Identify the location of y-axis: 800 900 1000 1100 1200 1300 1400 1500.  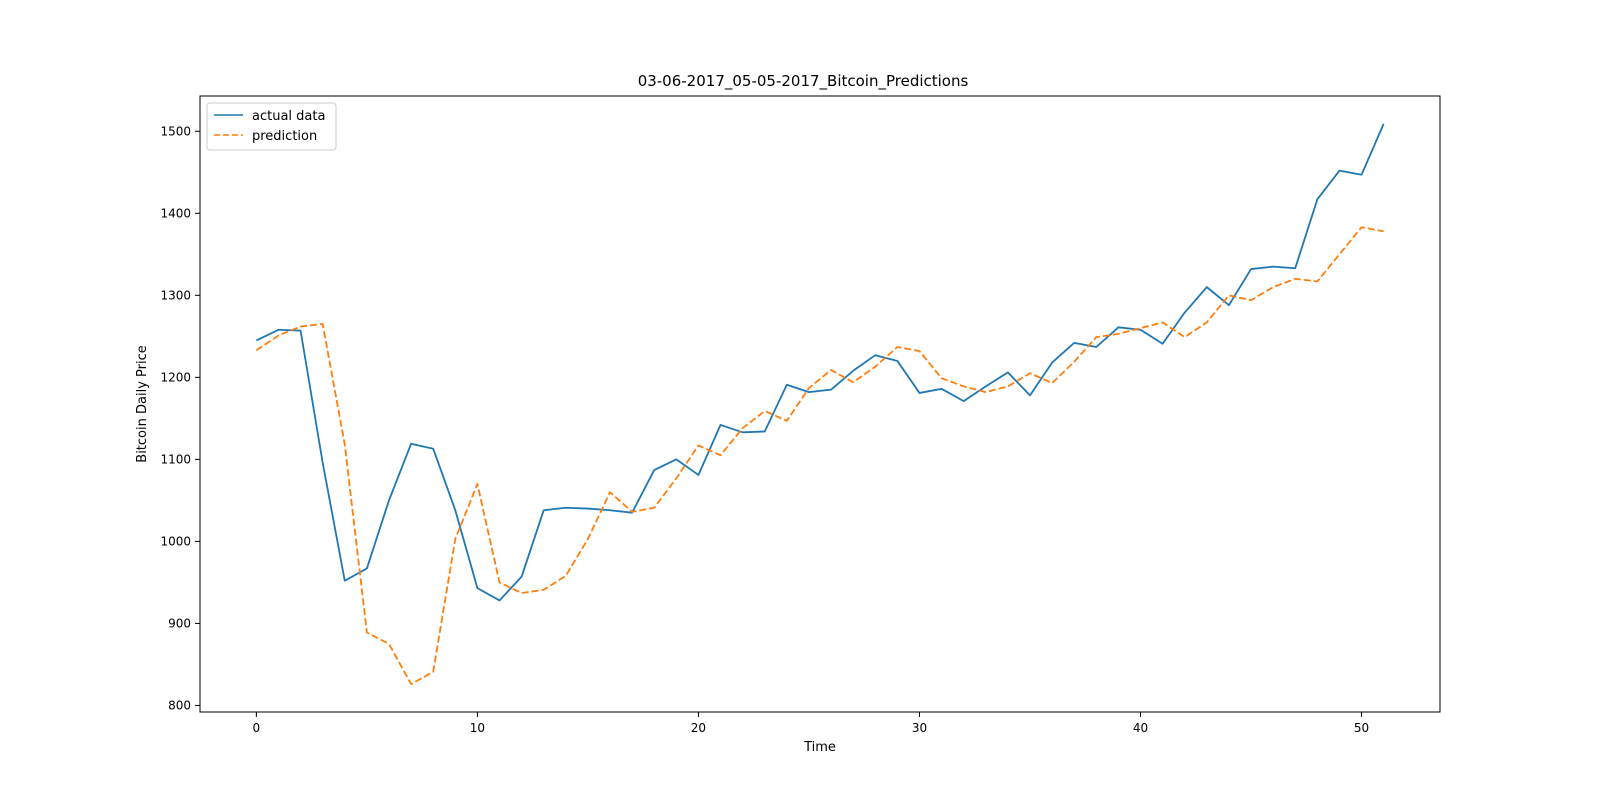
(180, 418).